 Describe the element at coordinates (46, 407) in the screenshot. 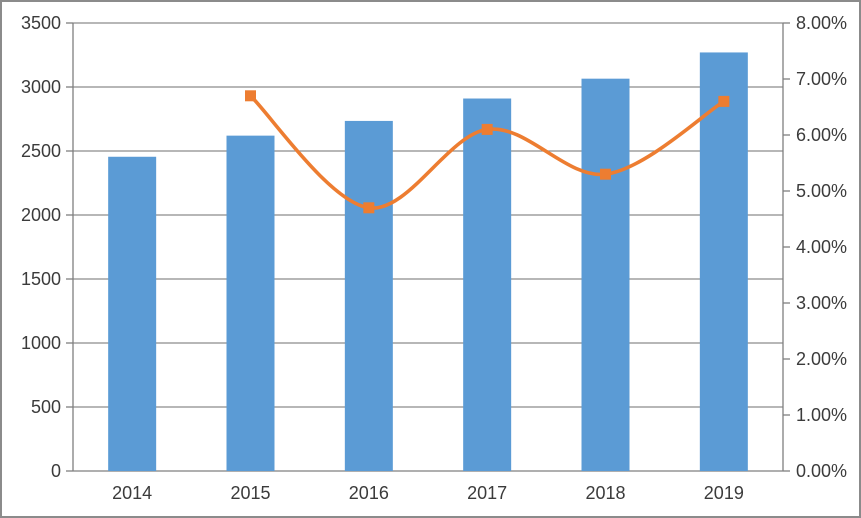

I see `left-axis-tick-label: 500` at that location.